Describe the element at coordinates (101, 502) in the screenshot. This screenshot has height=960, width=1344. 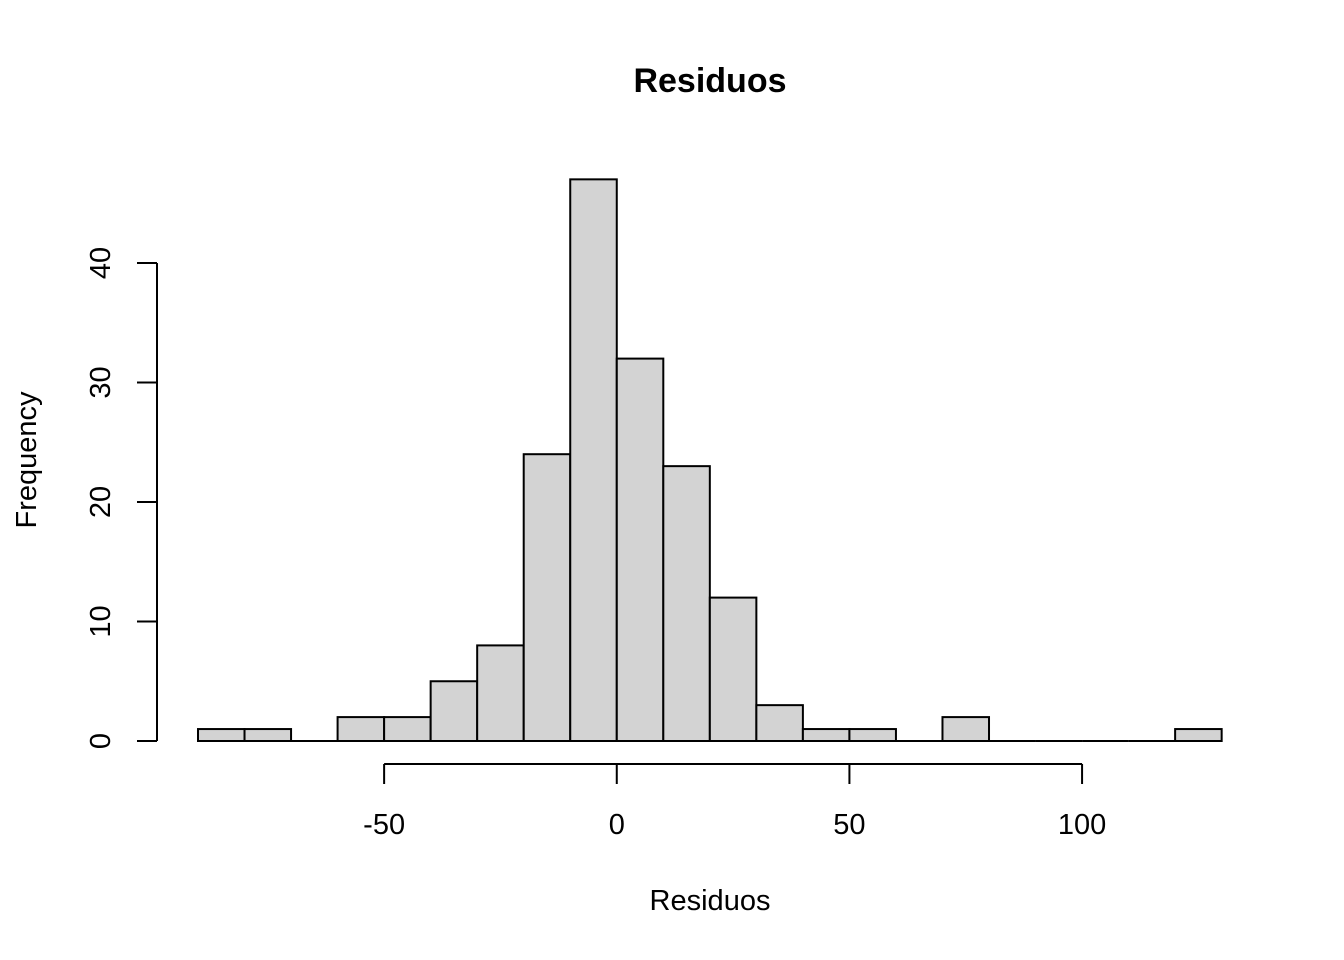
I see `y-tick-label: 20` at that location.